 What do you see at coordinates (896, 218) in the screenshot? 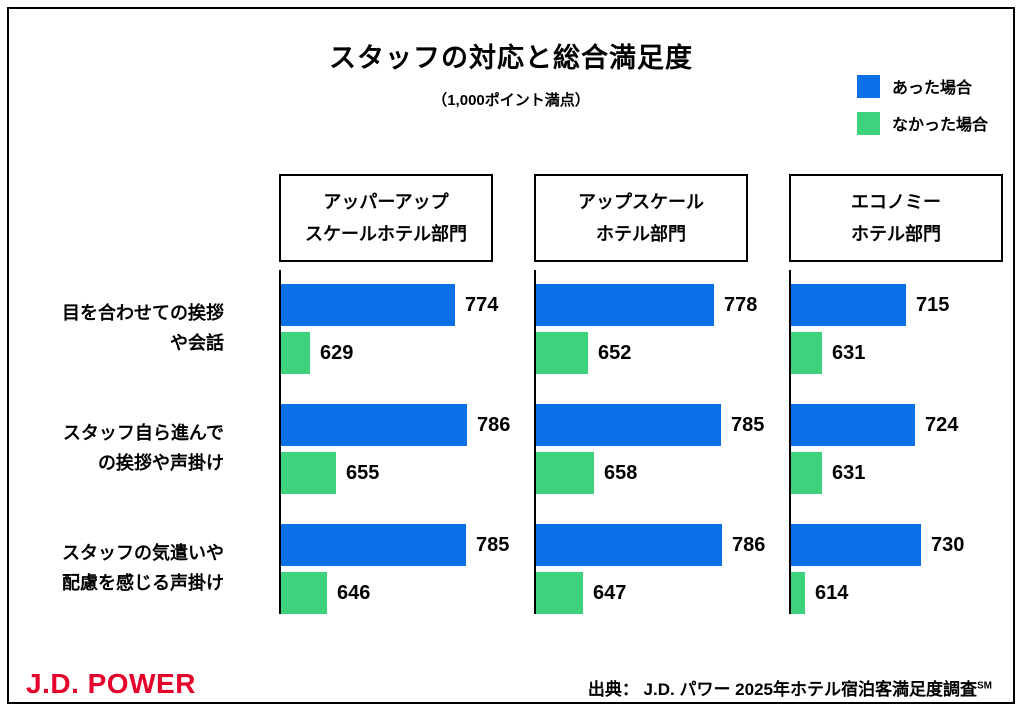
I see `panel-title: エコノミー ホテル部門` at bounding box center [896, 218].